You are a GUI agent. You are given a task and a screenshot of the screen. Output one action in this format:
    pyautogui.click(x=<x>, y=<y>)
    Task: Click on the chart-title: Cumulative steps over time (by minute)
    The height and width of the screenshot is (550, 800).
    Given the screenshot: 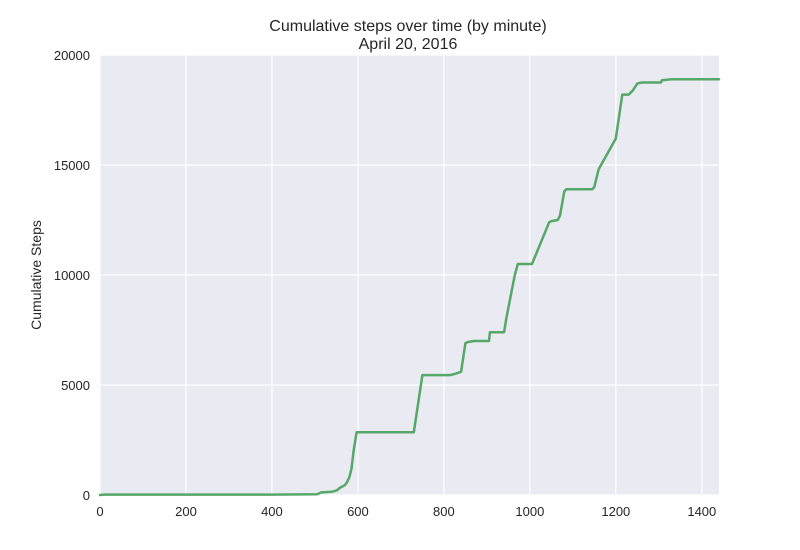 What is the action you would take?
    pyautogui.click(x=407, y=26)
    